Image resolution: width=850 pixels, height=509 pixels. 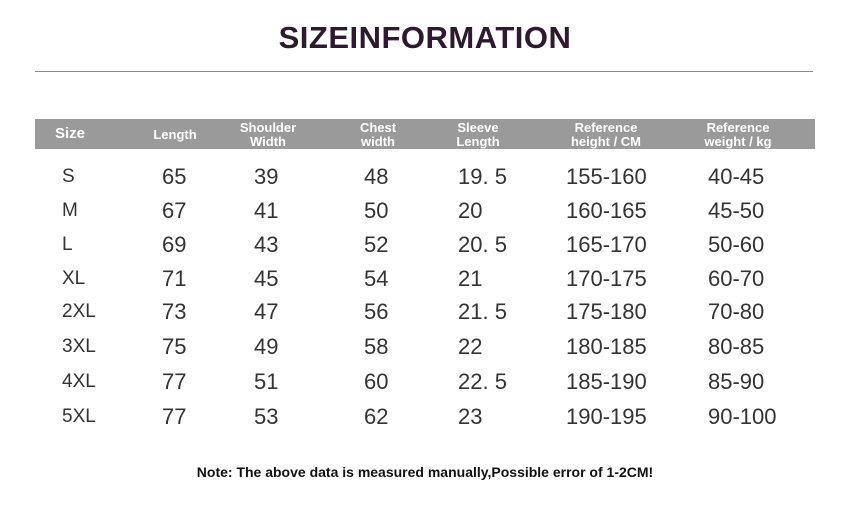 I want to click on size-cell: L, so click(x=67, y=244).